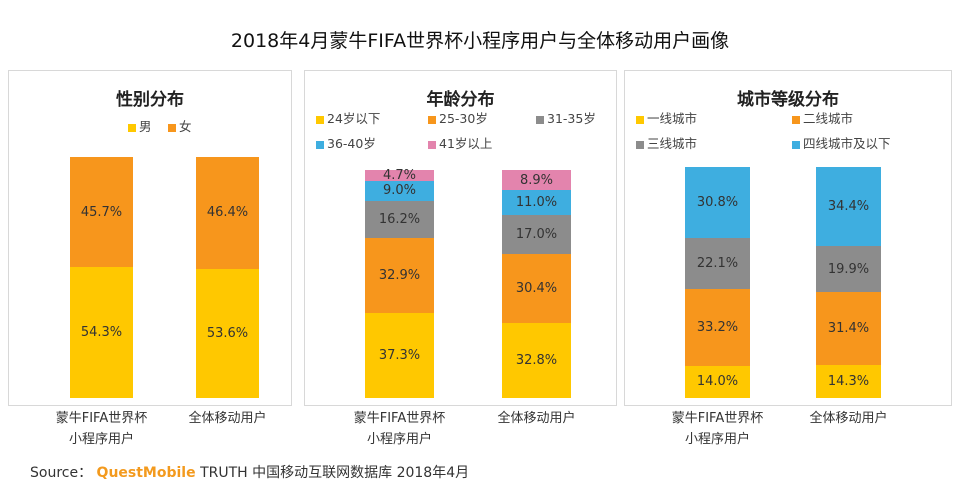 Image resolution: width=960 pixels, height=496 pixels. Describe the element at coordinates (788, 100) in the screenshot. I see `panel-title: 城市等级分布` at that location.